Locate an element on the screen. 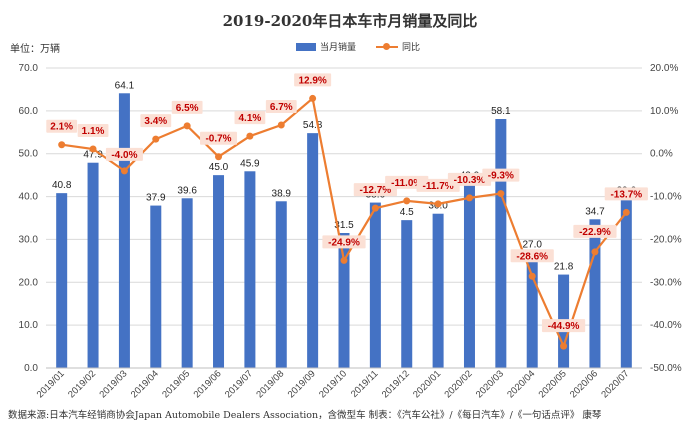 This screenshot has width=700, height=429. yoy-value-label: -44.9% is located at coordinates (564, 326).